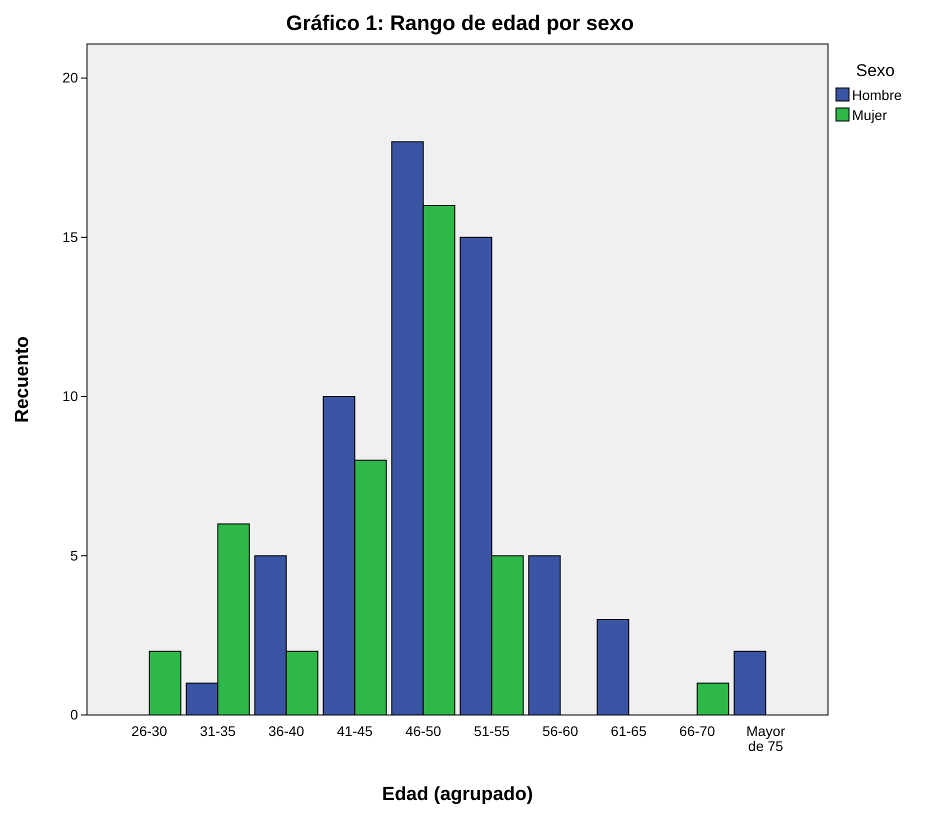  Describe the element at coordinates (766, 738) in the screenshot. I see `x-tick-label: Mayor de 75` at that location.